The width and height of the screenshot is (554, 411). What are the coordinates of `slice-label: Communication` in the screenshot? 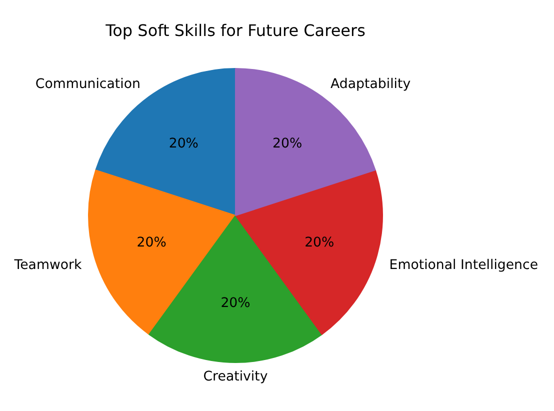 It's located at (87, 84).